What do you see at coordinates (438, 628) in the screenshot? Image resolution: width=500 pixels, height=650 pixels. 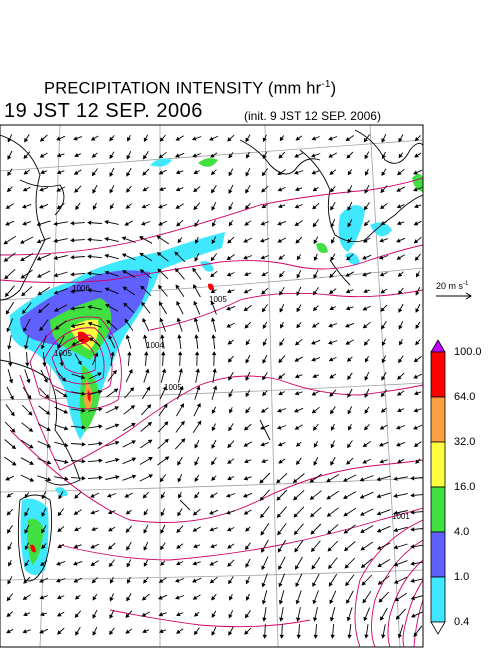 I see `colorbar-under-triangle` at bounding box center [438, 628].